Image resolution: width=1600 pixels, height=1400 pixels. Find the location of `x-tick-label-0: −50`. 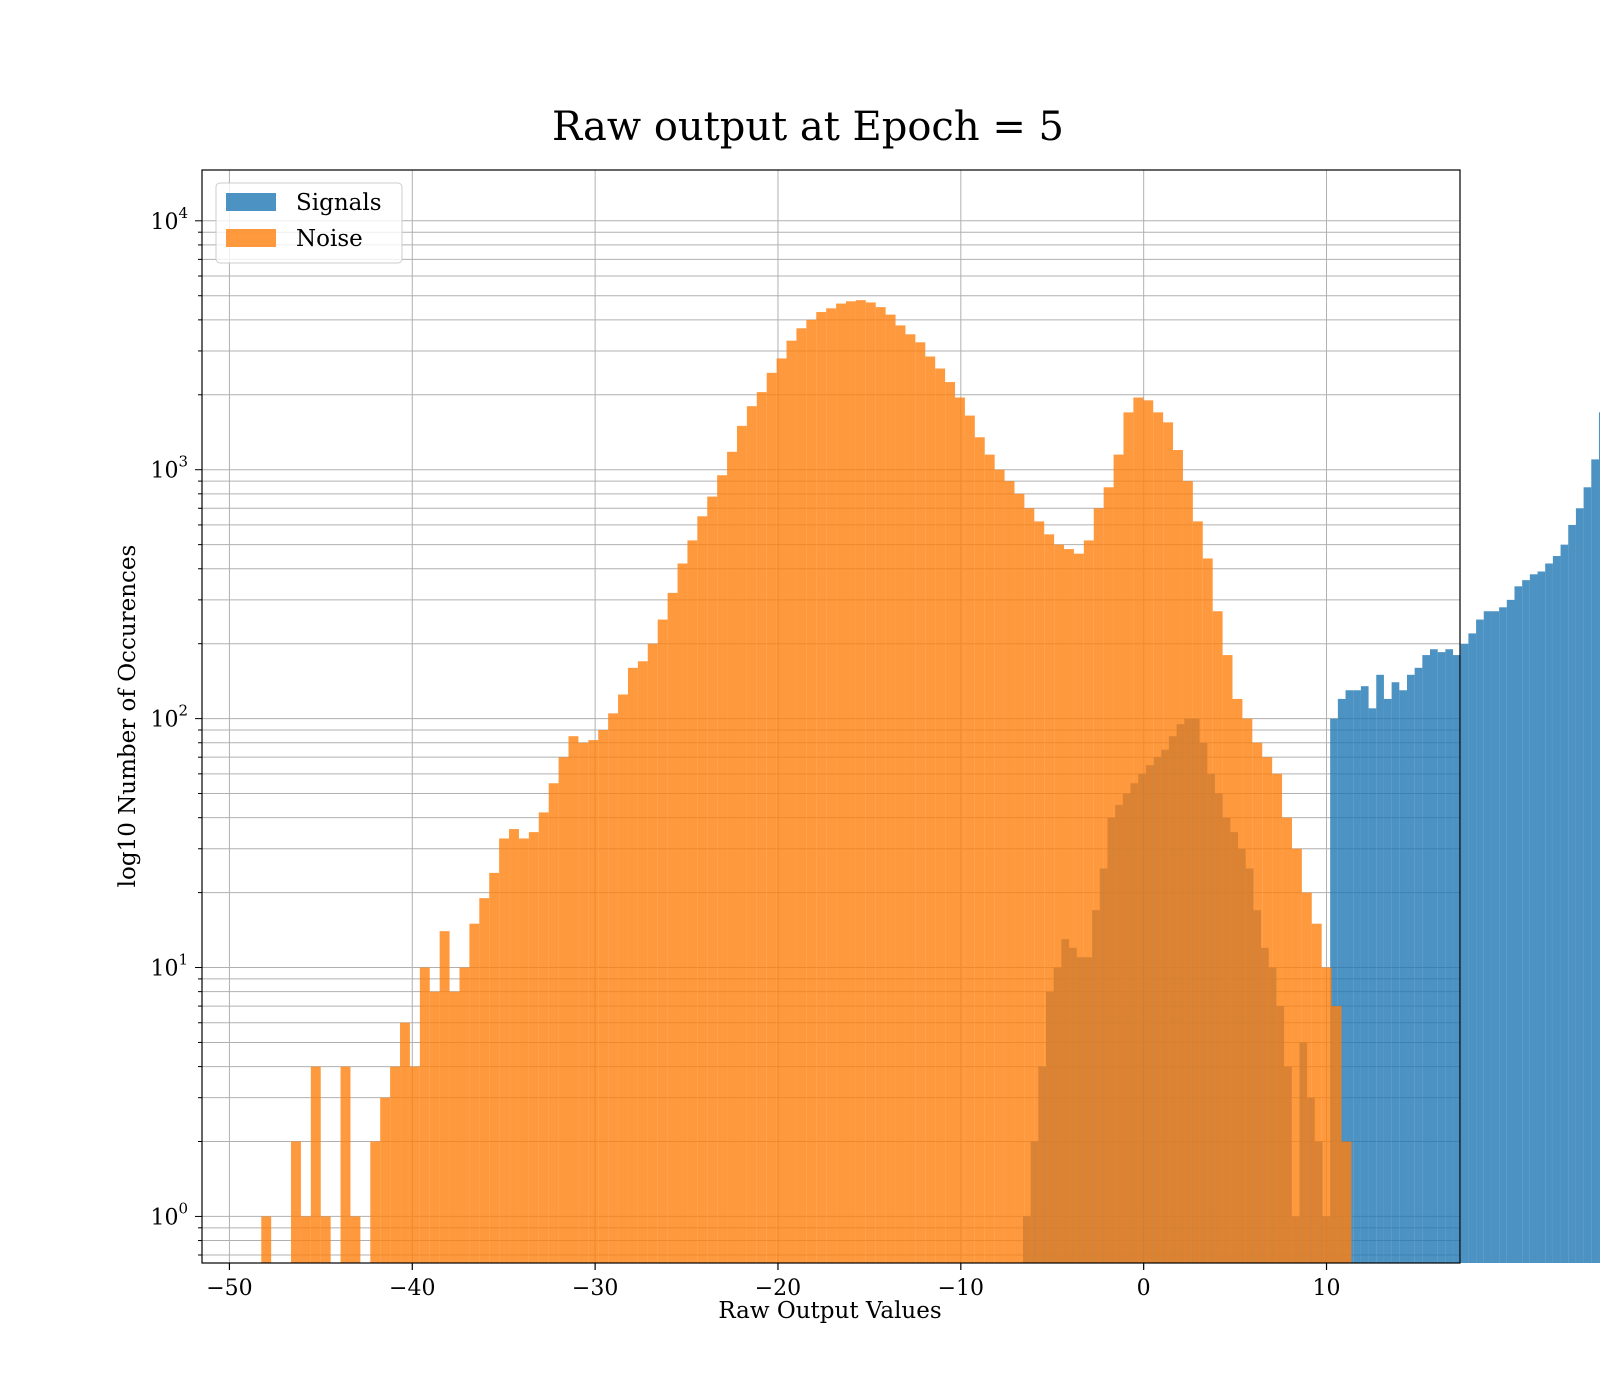

x-tick-label-0: −50 is located at coordinates (229, 1288).